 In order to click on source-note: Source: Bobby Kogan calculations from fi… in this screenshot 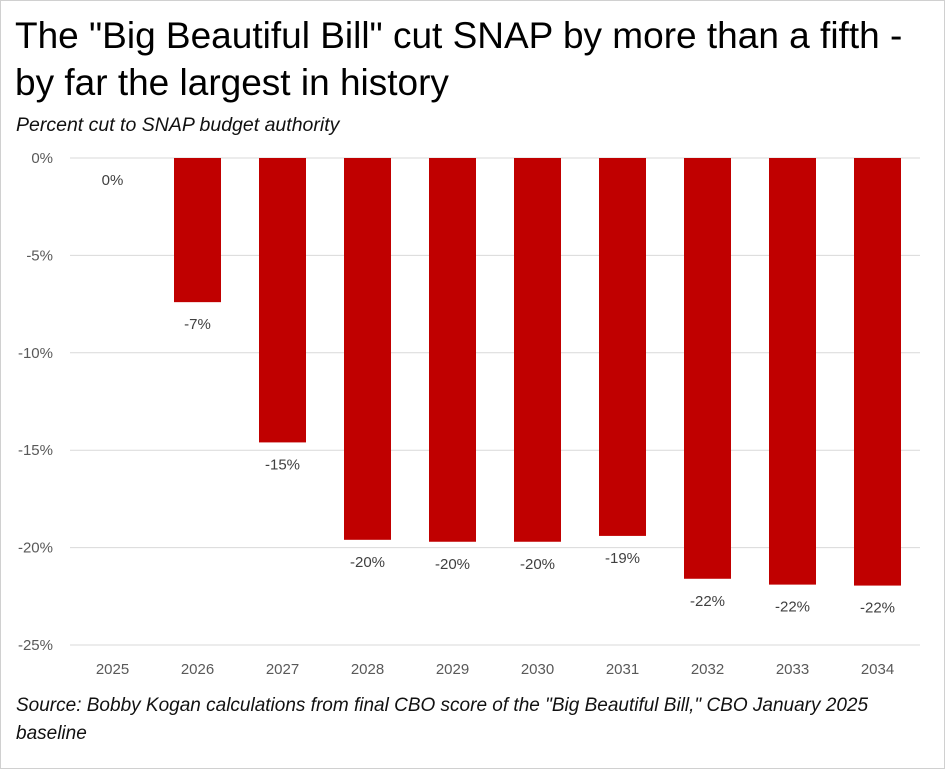, I will do `click(442, 719)`.